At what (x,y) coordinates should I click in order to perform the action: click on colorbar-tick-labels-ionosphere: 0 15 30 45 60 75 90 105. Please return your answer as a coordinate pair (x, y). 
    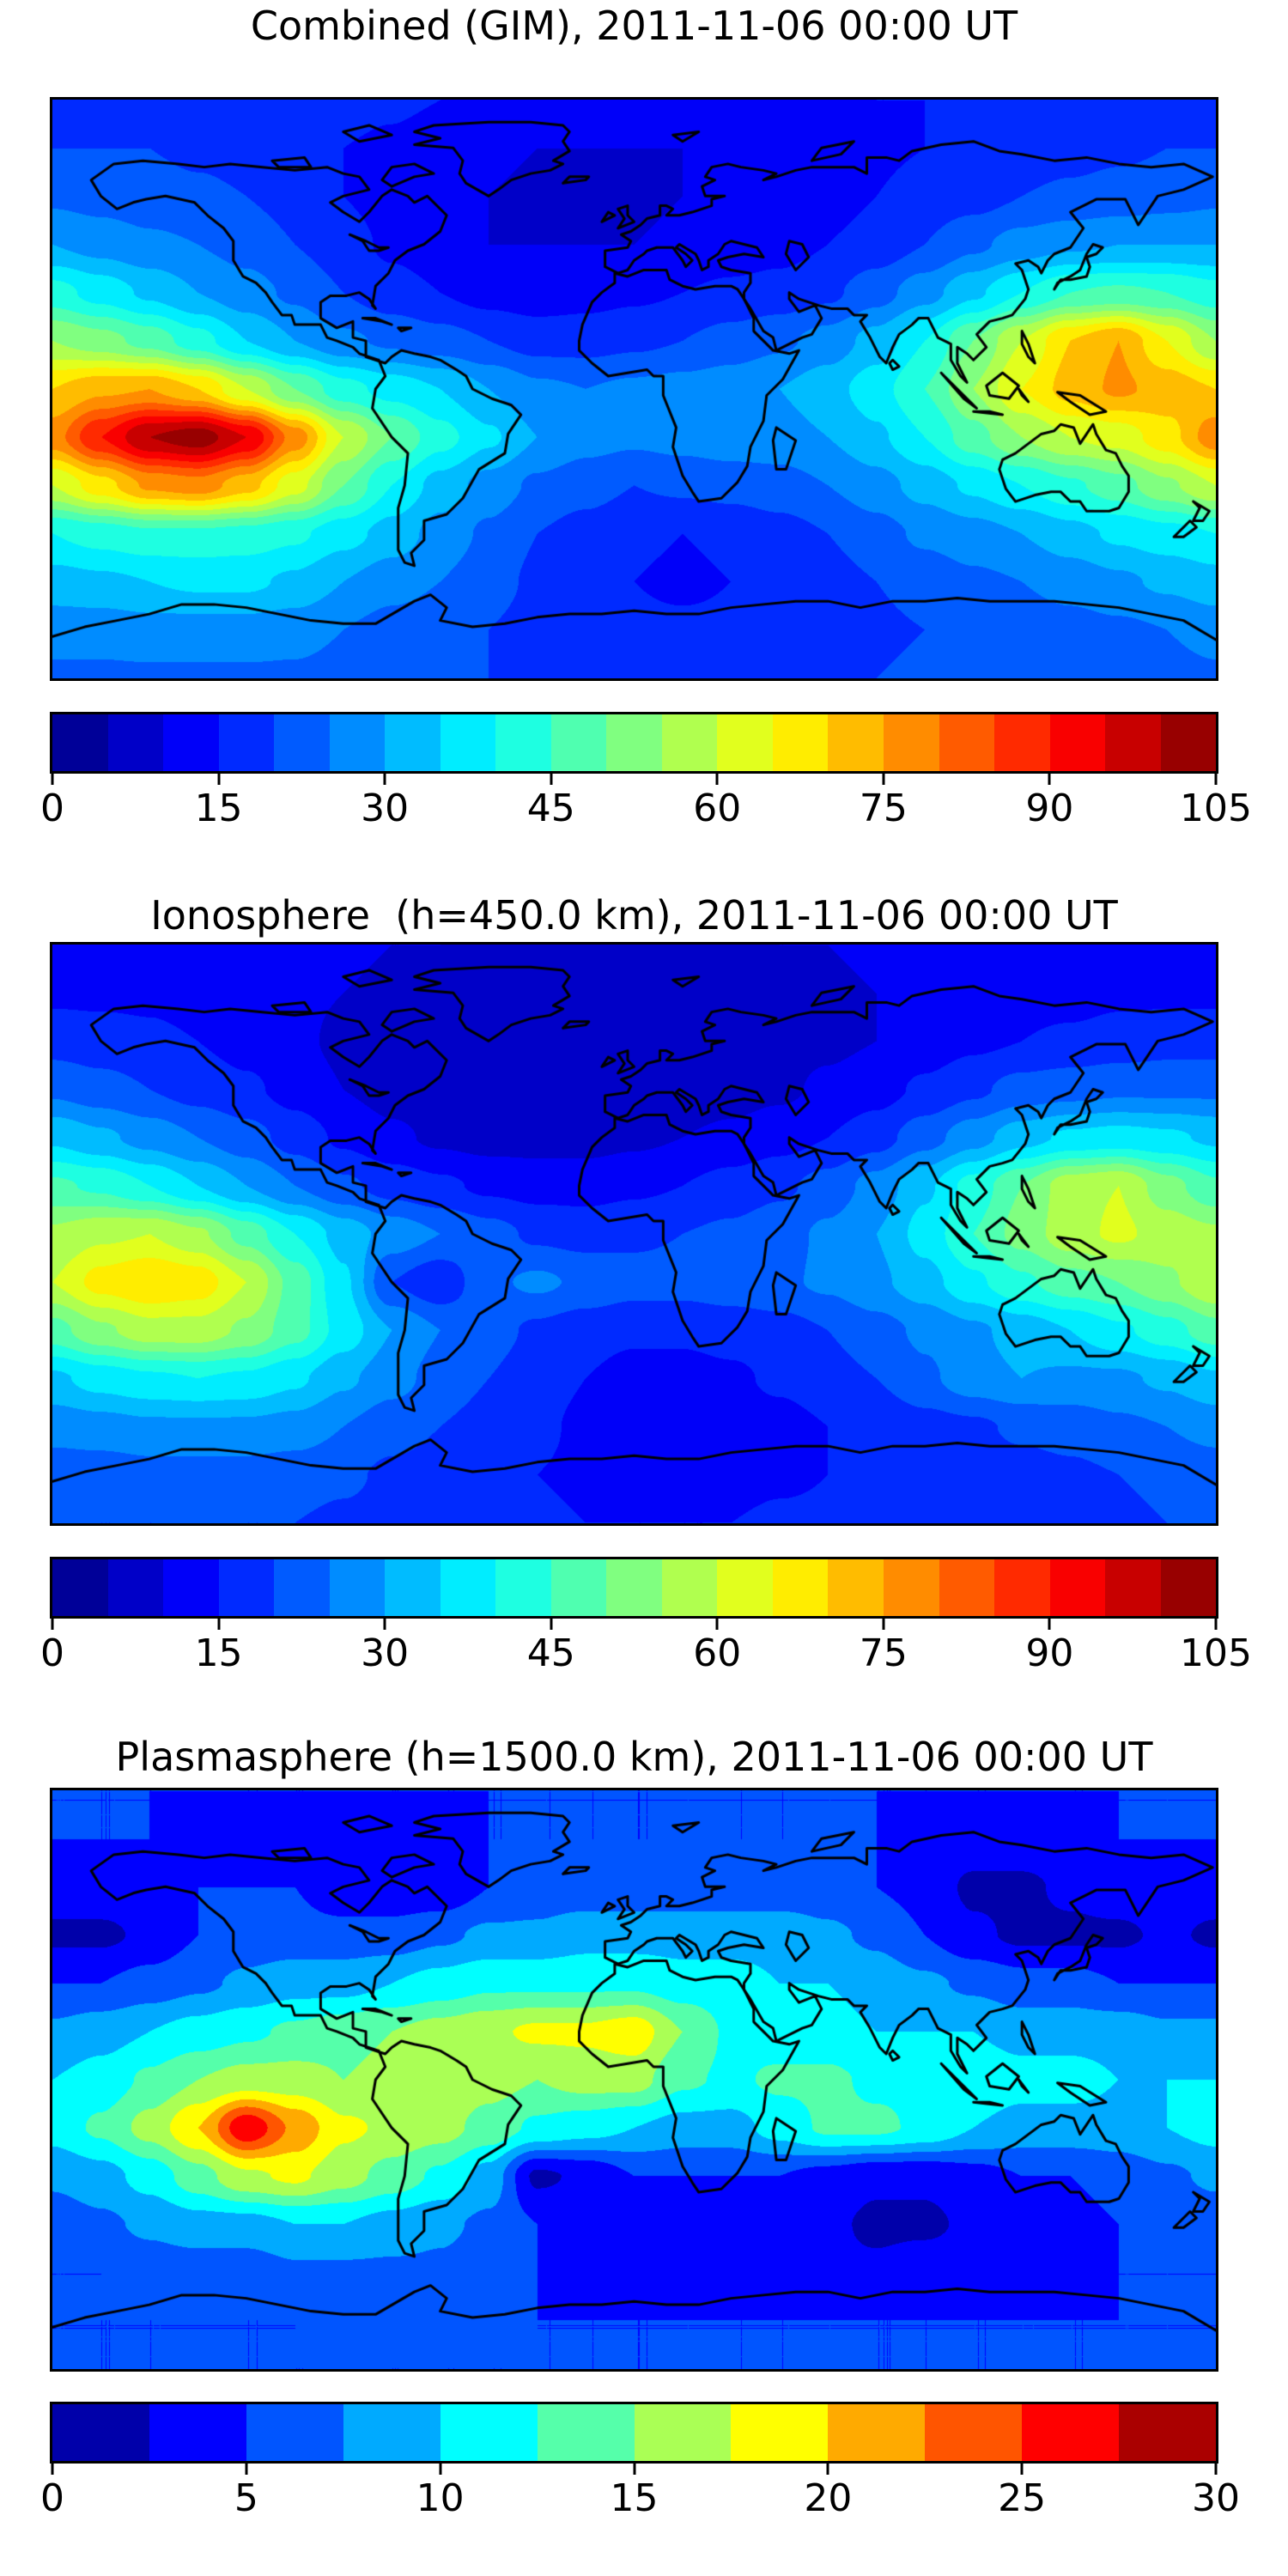
    Looking at the image, I should click on (646, 1653).